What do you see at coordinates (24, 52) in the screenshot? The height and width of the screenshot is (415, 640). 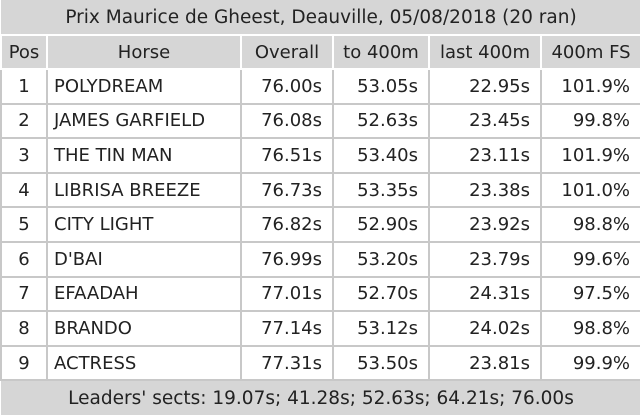 I see `column-header: Pos` at bounding box center [24, 52].